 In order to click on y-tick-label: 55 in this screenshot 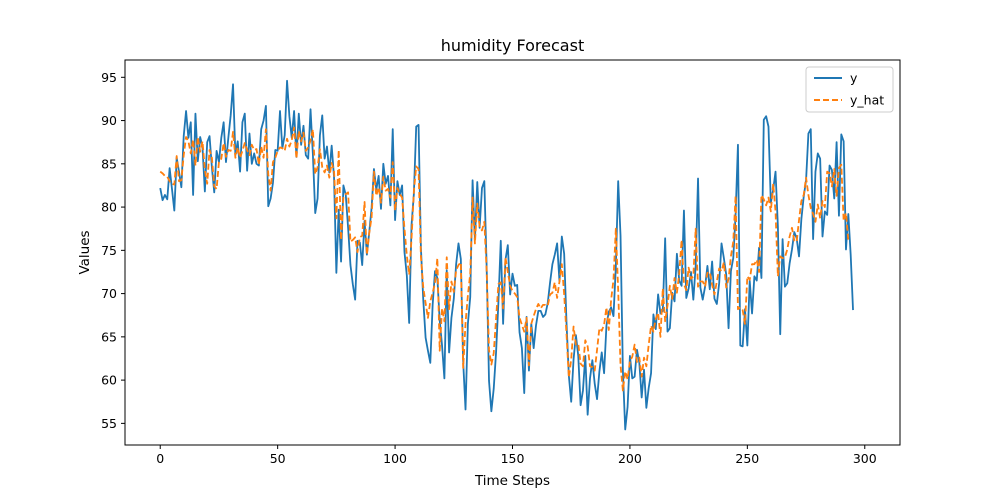, I will do `click(109, 423)`.